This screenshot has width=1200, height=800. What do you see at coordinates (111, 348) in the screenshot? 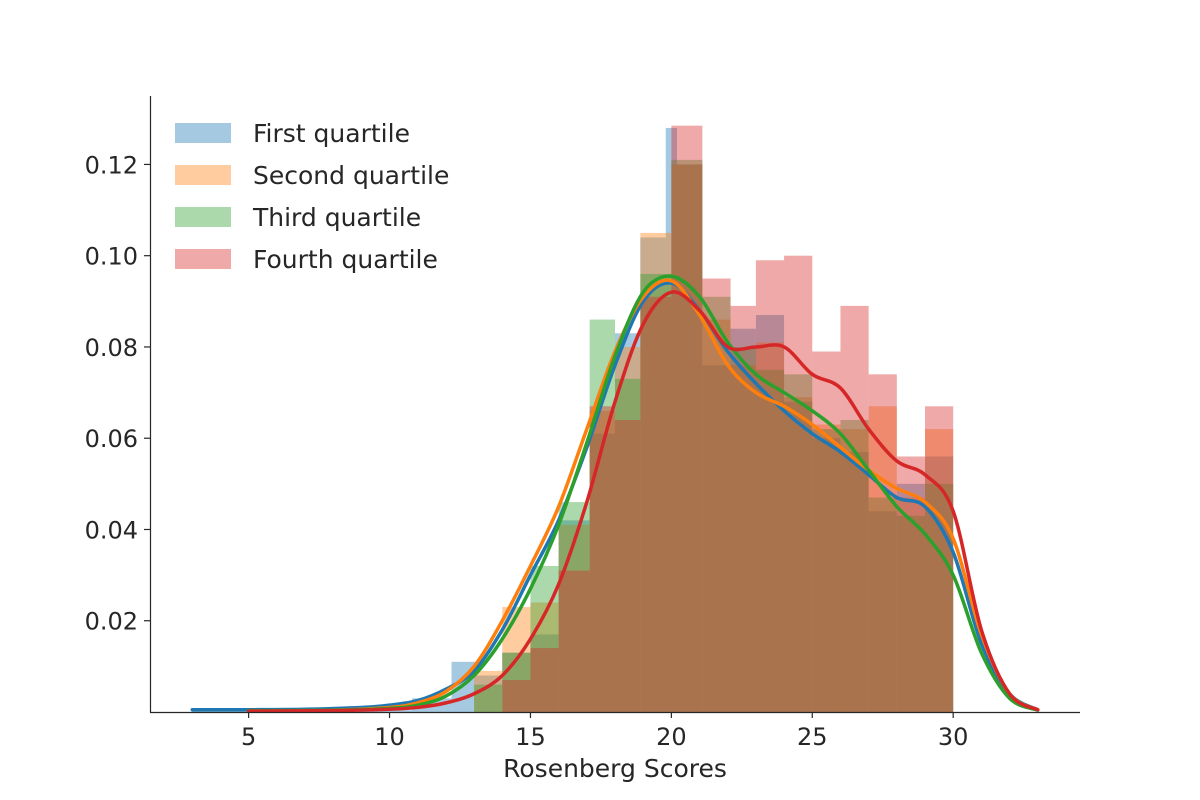
I see `y-tick-label: 0.08` at bounding box center [111, 348].